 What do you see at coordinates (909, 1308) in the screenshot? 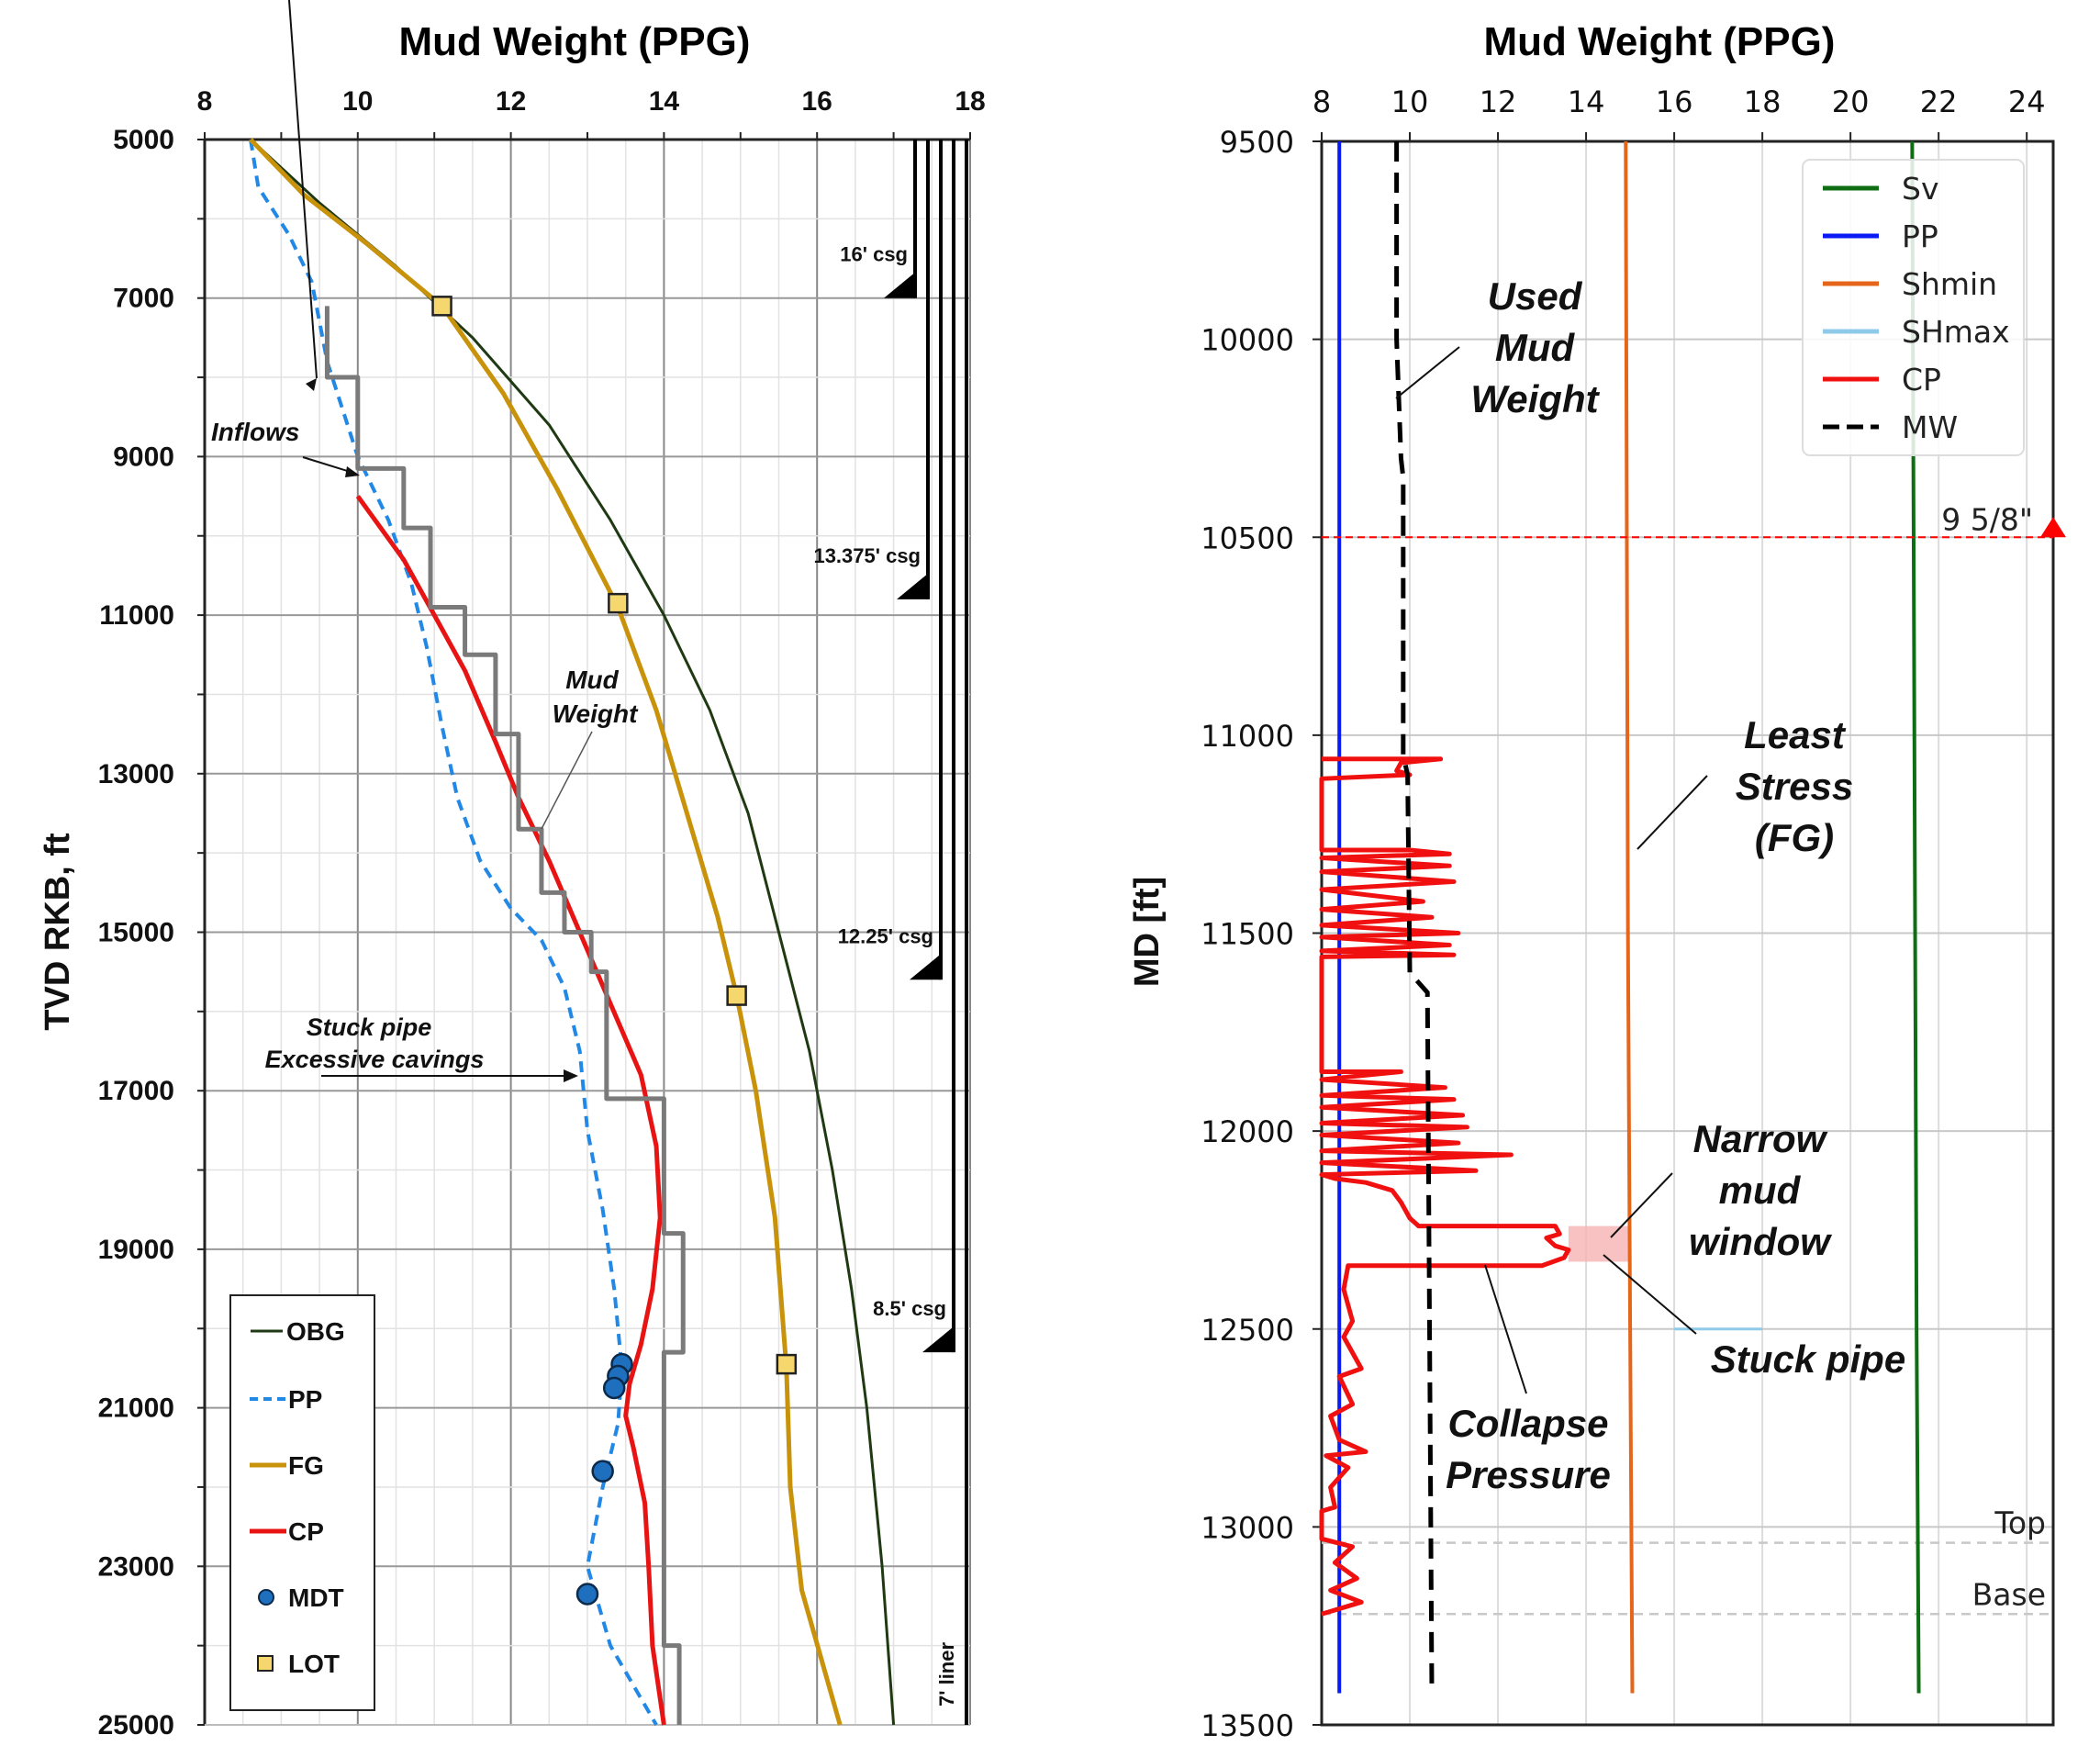
I see `casing-label: 8.5' csg` at bounding box center [909, 1308].